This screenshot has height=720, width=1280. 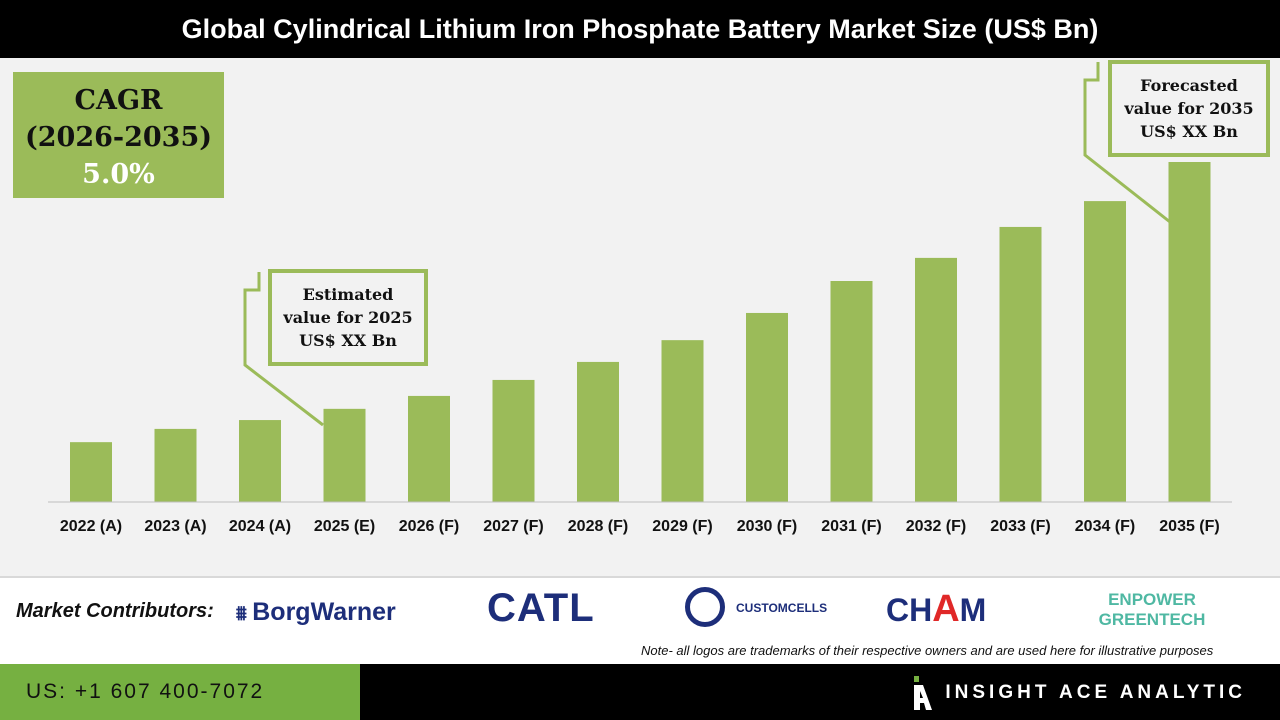 What do you see at coordinates (923, 693) in the screenshot?
I see `insight-ace-logo-icon` at bounding box center [923, 693].